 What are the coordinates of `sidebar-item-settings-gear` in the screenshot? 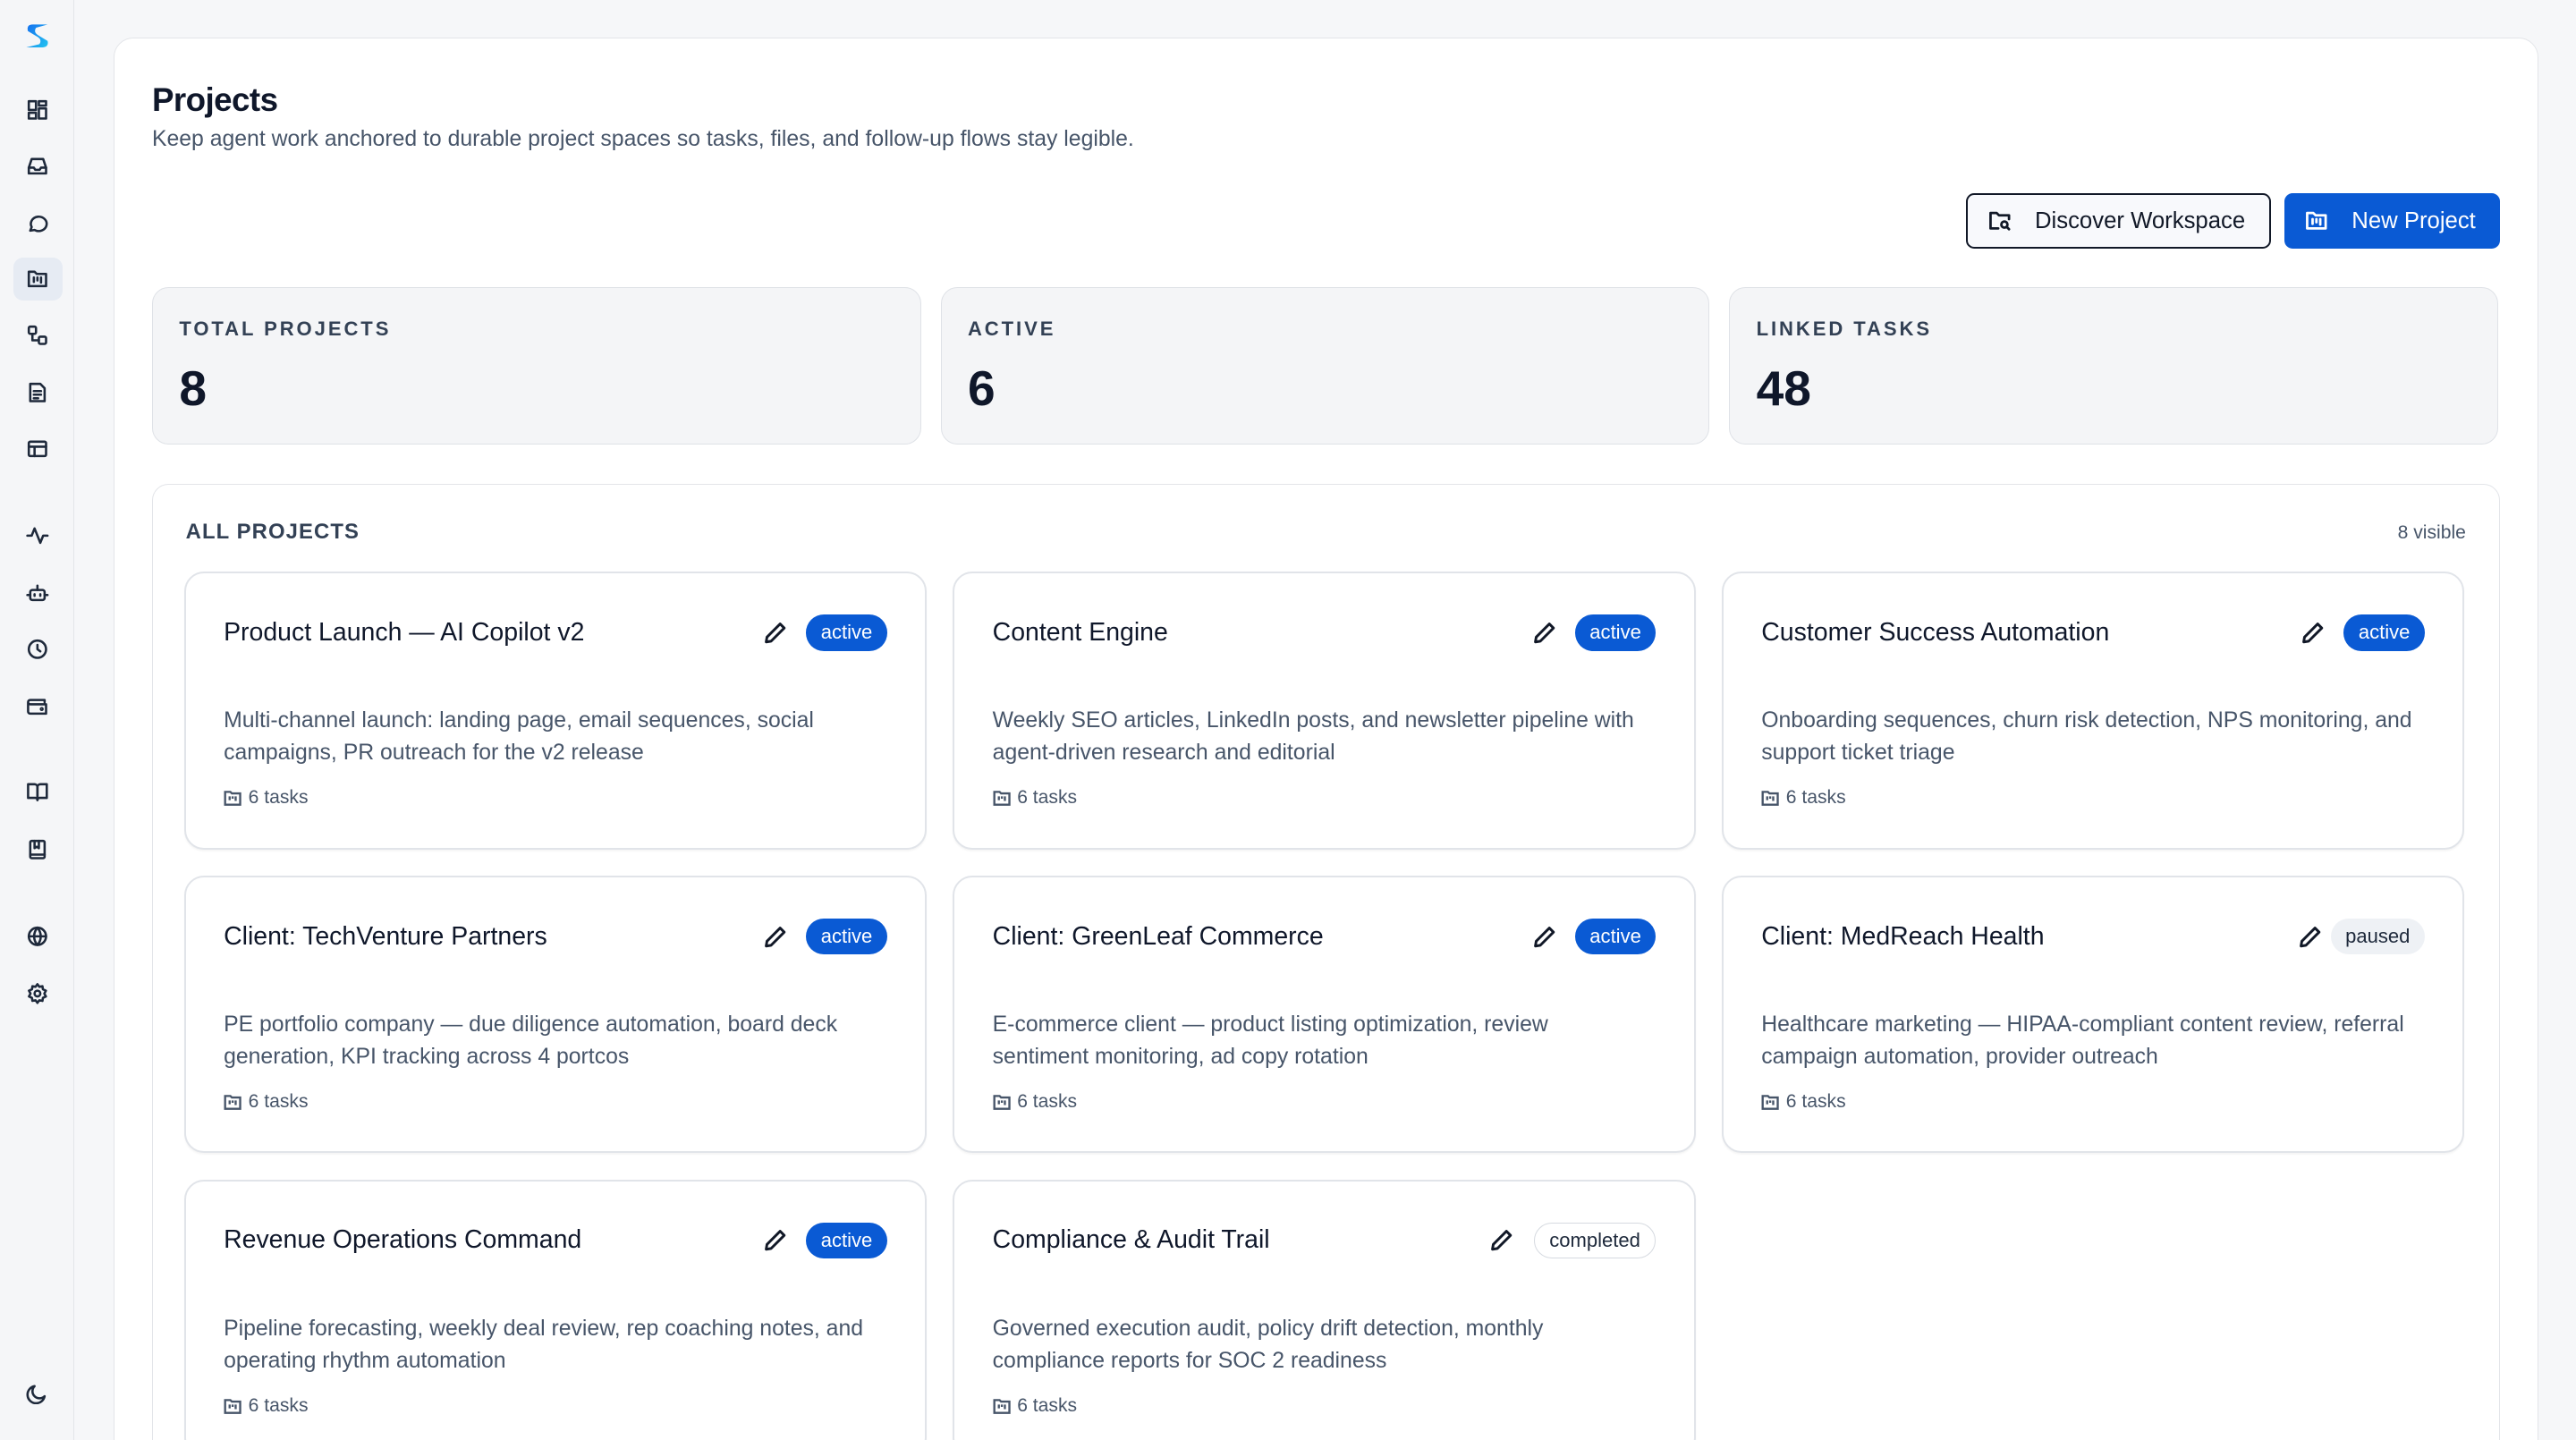 It's located at (38, 994).